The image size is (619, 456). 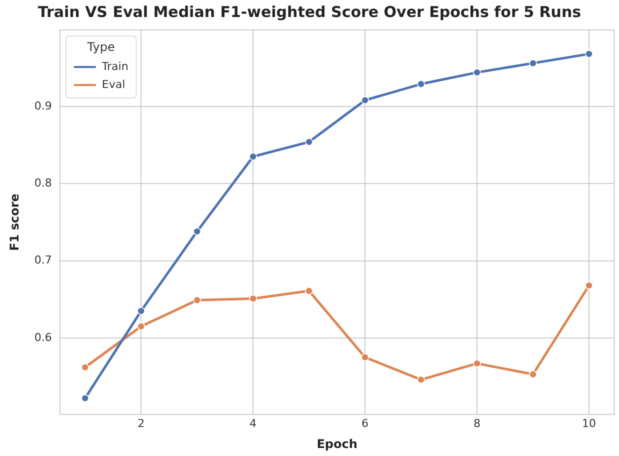 I want to click on x-tick-label: 10, so click(x=589, y=423).